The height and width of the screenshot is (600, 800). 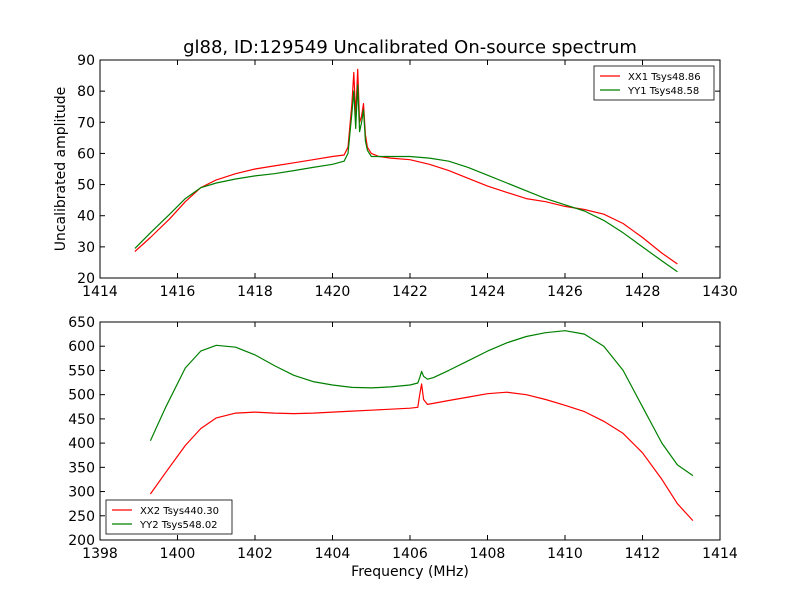 What do you see at coordinates (488, 554) in the screenshot?
I see `bottom-x-tick-label: 1408` at bounding box center [488, 554].